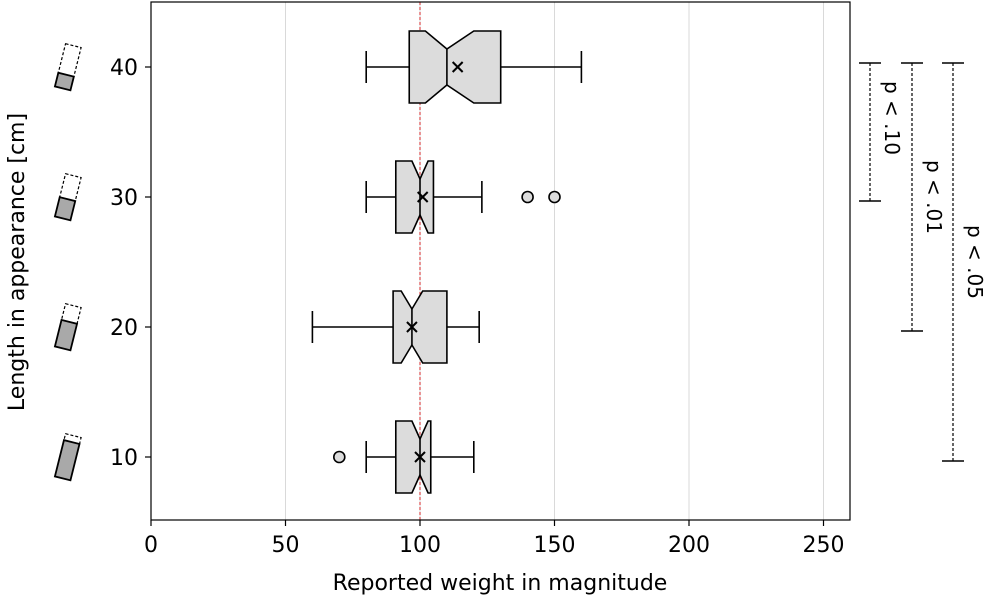 The height and width of the screenshot is (599, 997). Describe the element at coordinates (67, 262) in the screenshot. I see `length-icons` at that location.